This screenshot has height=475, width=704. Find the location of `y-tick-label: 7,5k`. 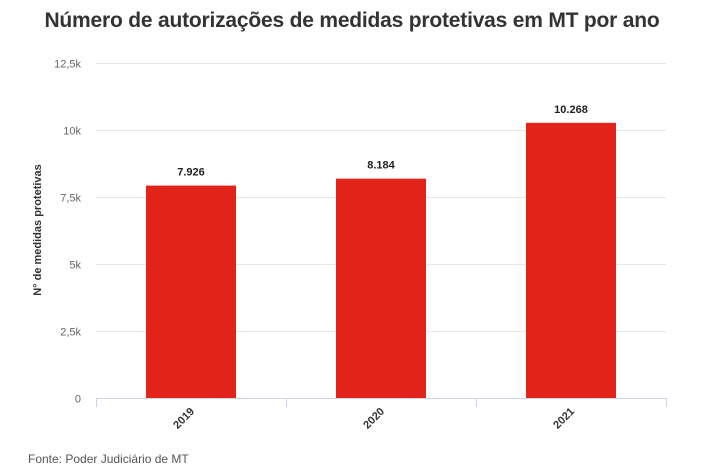

y-tick-label: 7,5k is located at coordinates (70, 199).